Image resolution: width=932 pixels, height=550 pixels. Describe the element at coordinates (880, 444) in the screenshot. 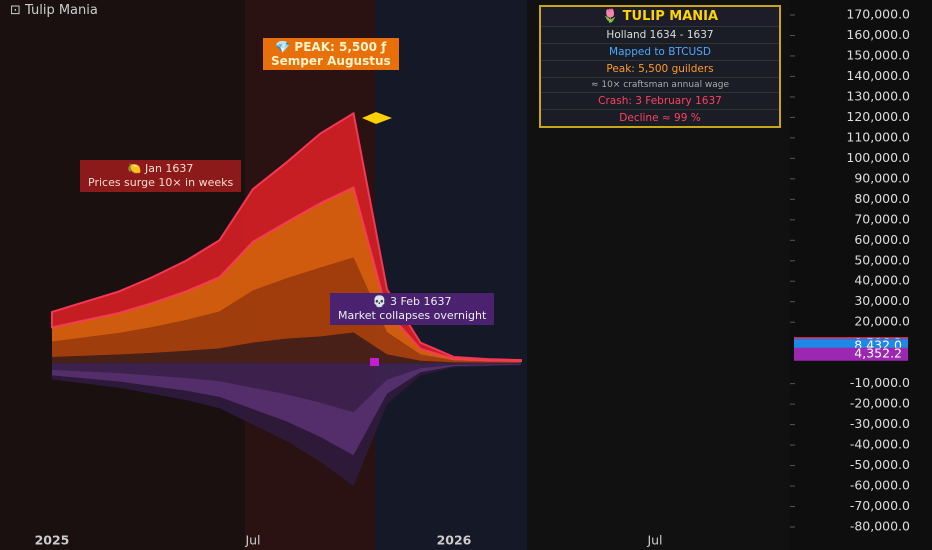

I see `y-tick-label: -40,000.0` at that location.